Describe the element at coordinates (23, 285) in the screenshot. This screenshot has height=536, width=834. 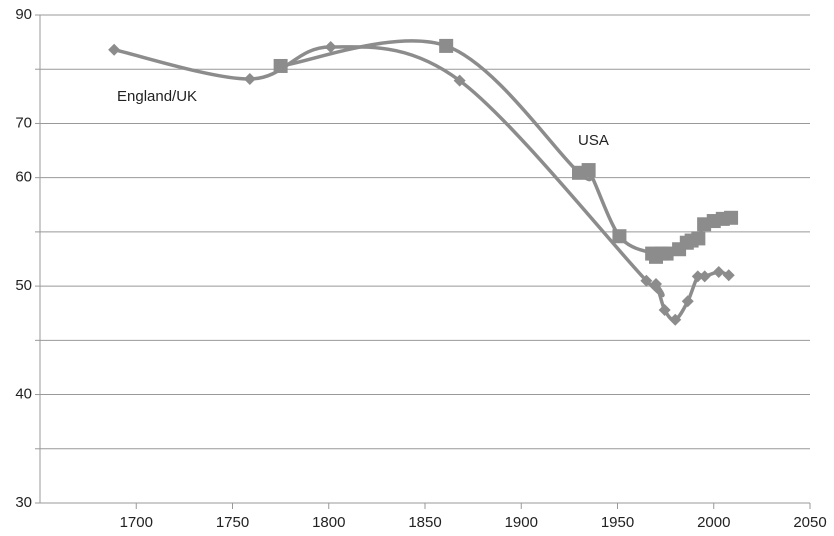
I see `y-tick-label: 50` at that location.